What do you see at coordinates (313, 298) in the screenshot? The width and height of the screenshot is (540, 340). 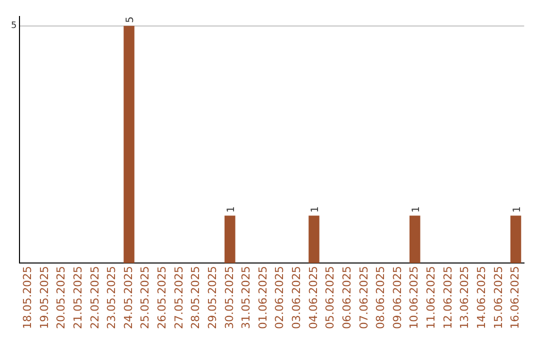 I see `x-tick-label: 04.06.2025` at bounding box center [313, 298].